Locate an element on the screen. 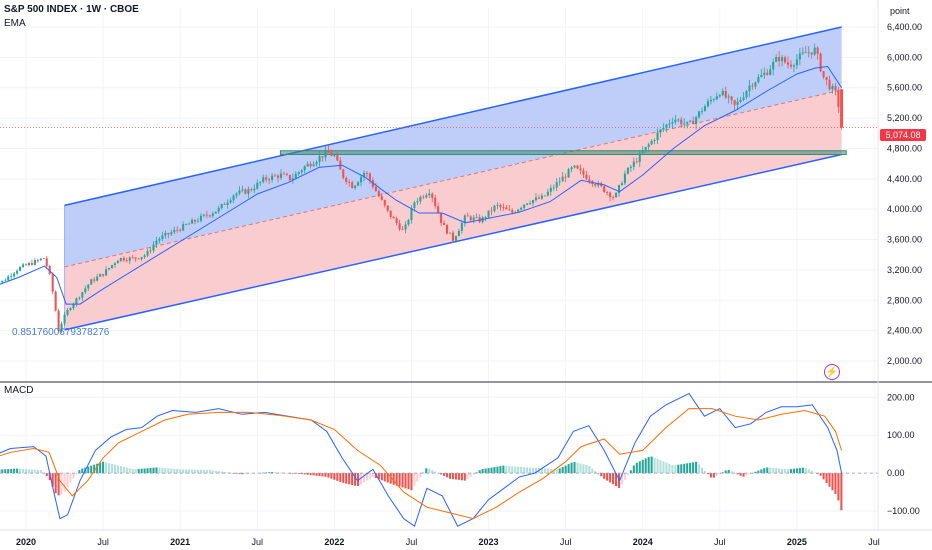  time-tick-label: 2022 is located at coordinates (334, 542).